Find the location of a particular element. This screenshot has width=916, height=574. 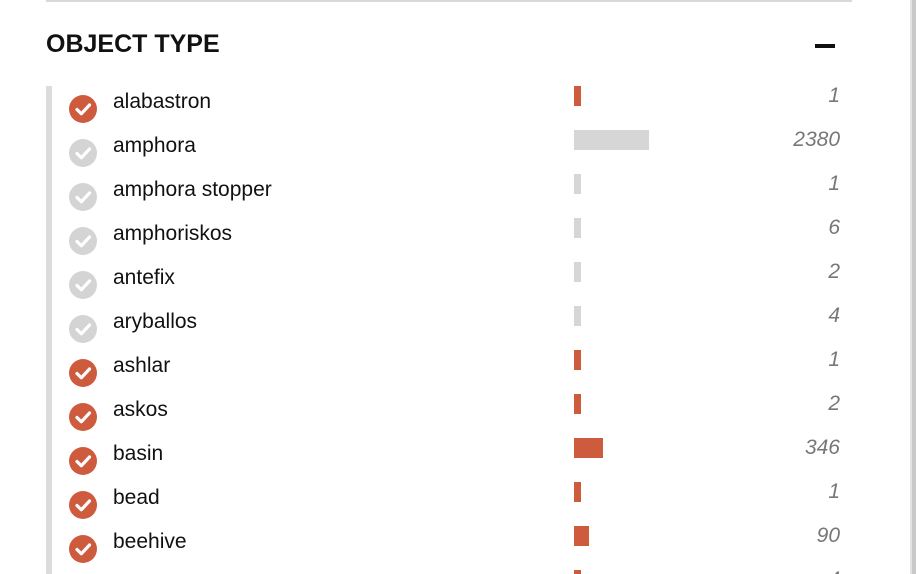

facet-item-count: 90 is located at coordinates (828, 535).